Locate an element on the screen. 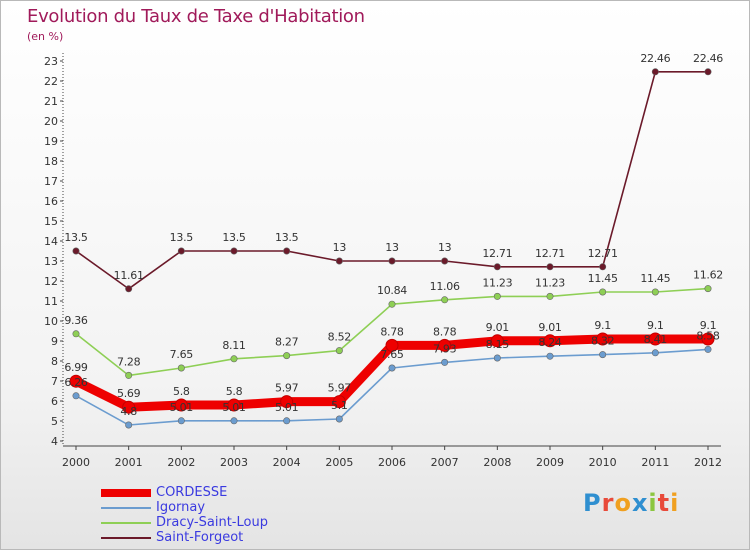  x-tick-label: 2000 is located at coordinates (76, 462).